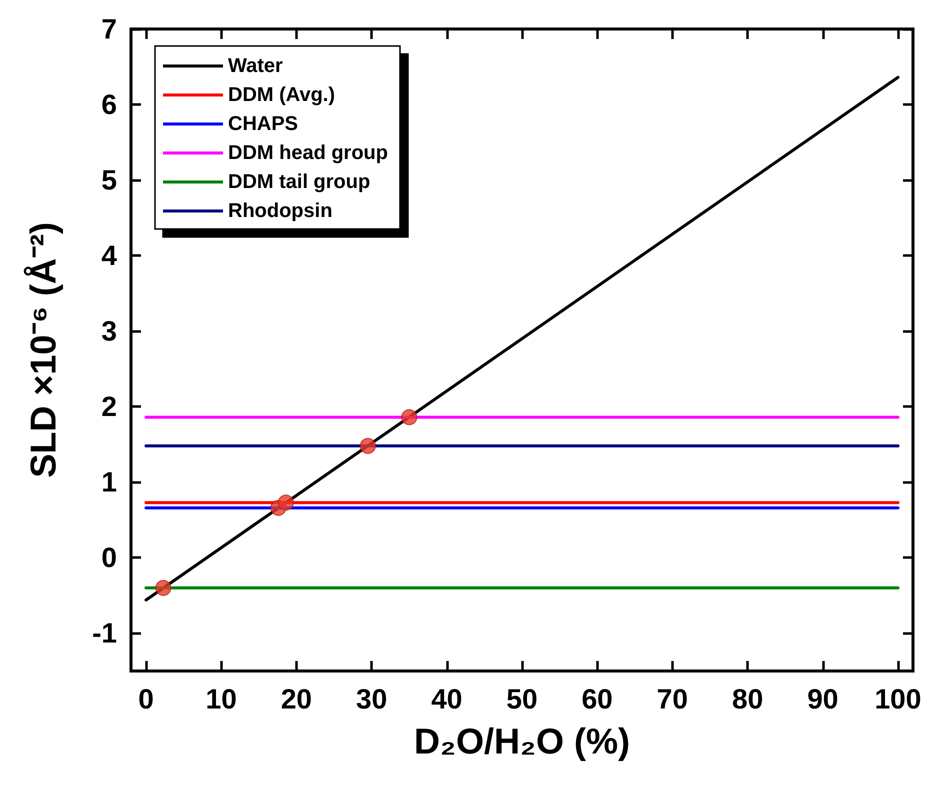 This screenshot has width=929, height=787. Describe the element at coordinates (146, 699) in the screenshot. I see `x-tick-label: 0` at that location.